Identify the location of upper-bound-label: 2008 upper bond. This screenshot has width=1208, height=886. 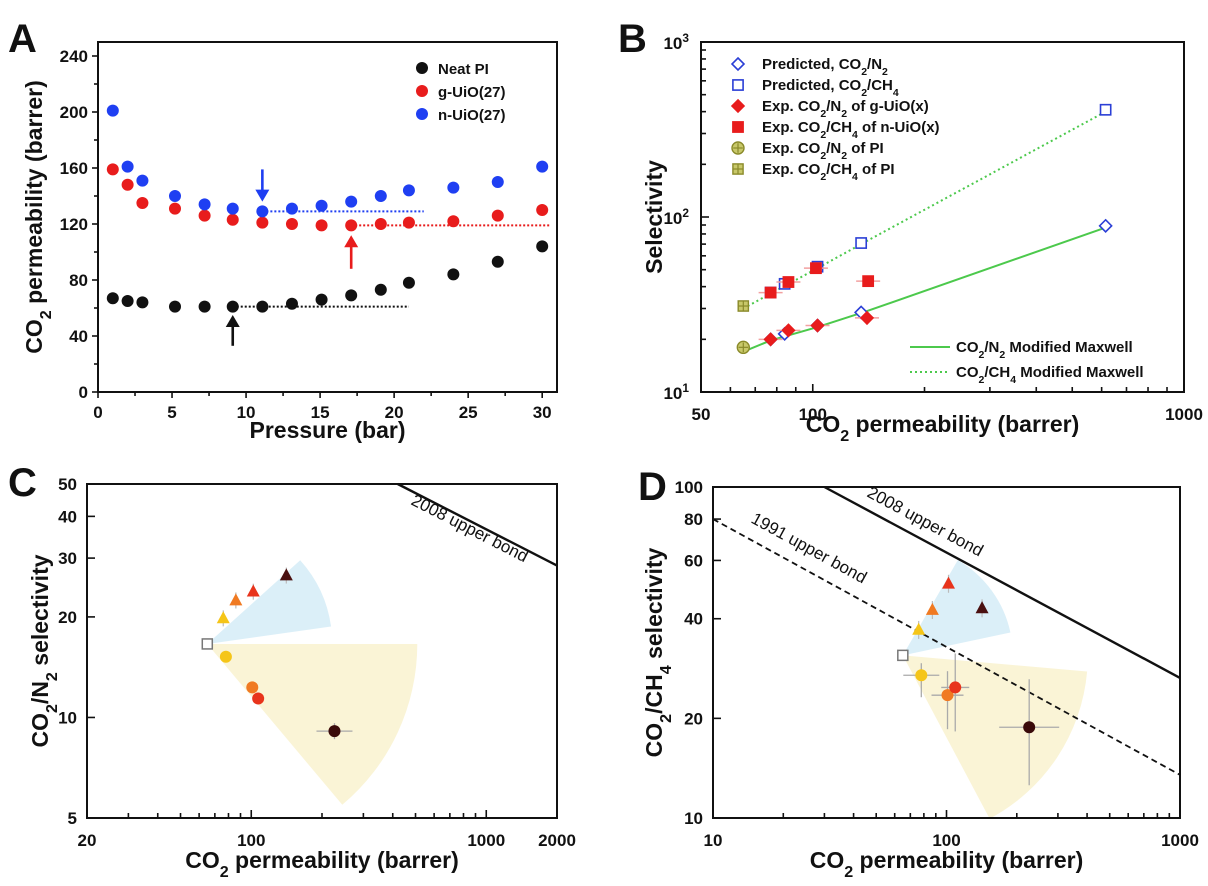
(469, 528).